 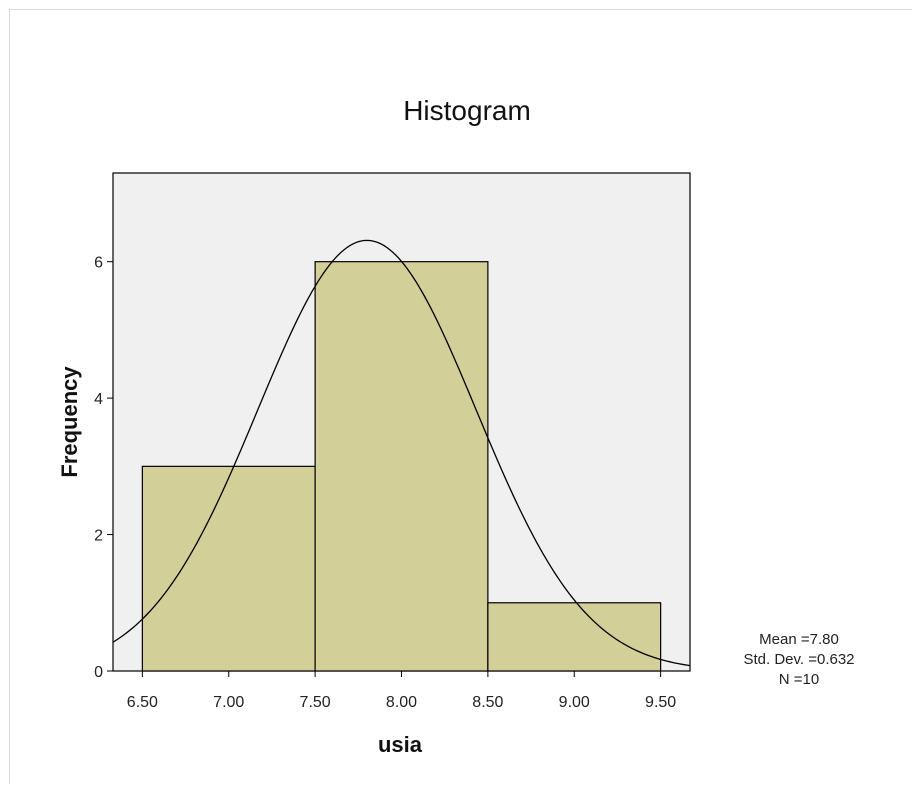 I want to click on y-tick-label: 2, so click(x=98, y=536).